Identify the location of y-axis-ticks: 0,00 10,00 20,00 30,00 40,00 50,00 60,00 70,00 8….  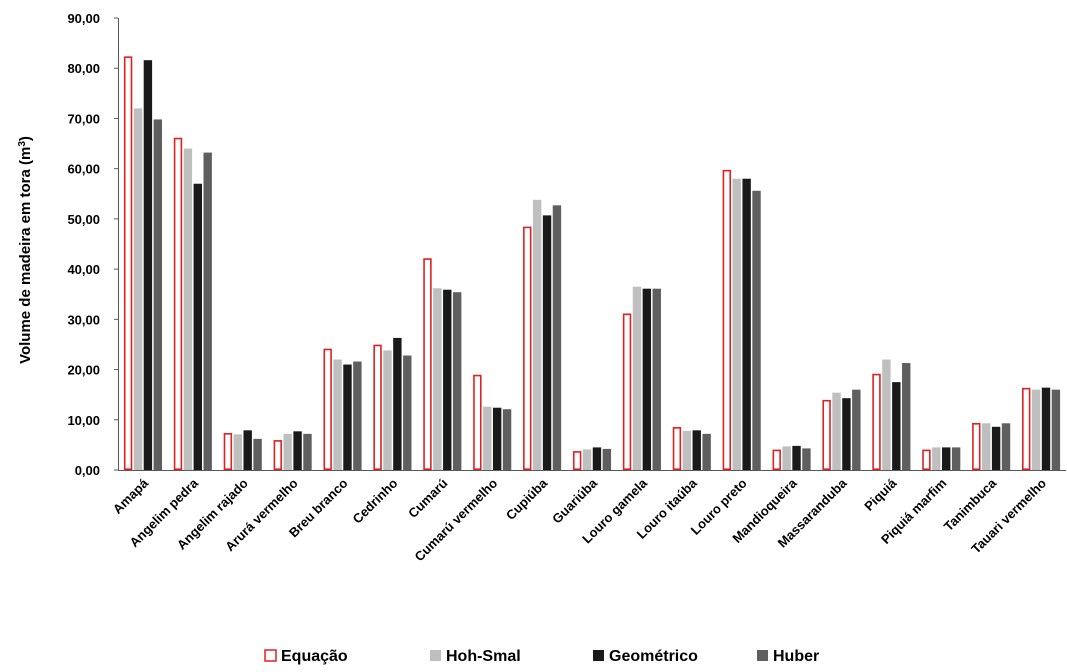
(92, 244).